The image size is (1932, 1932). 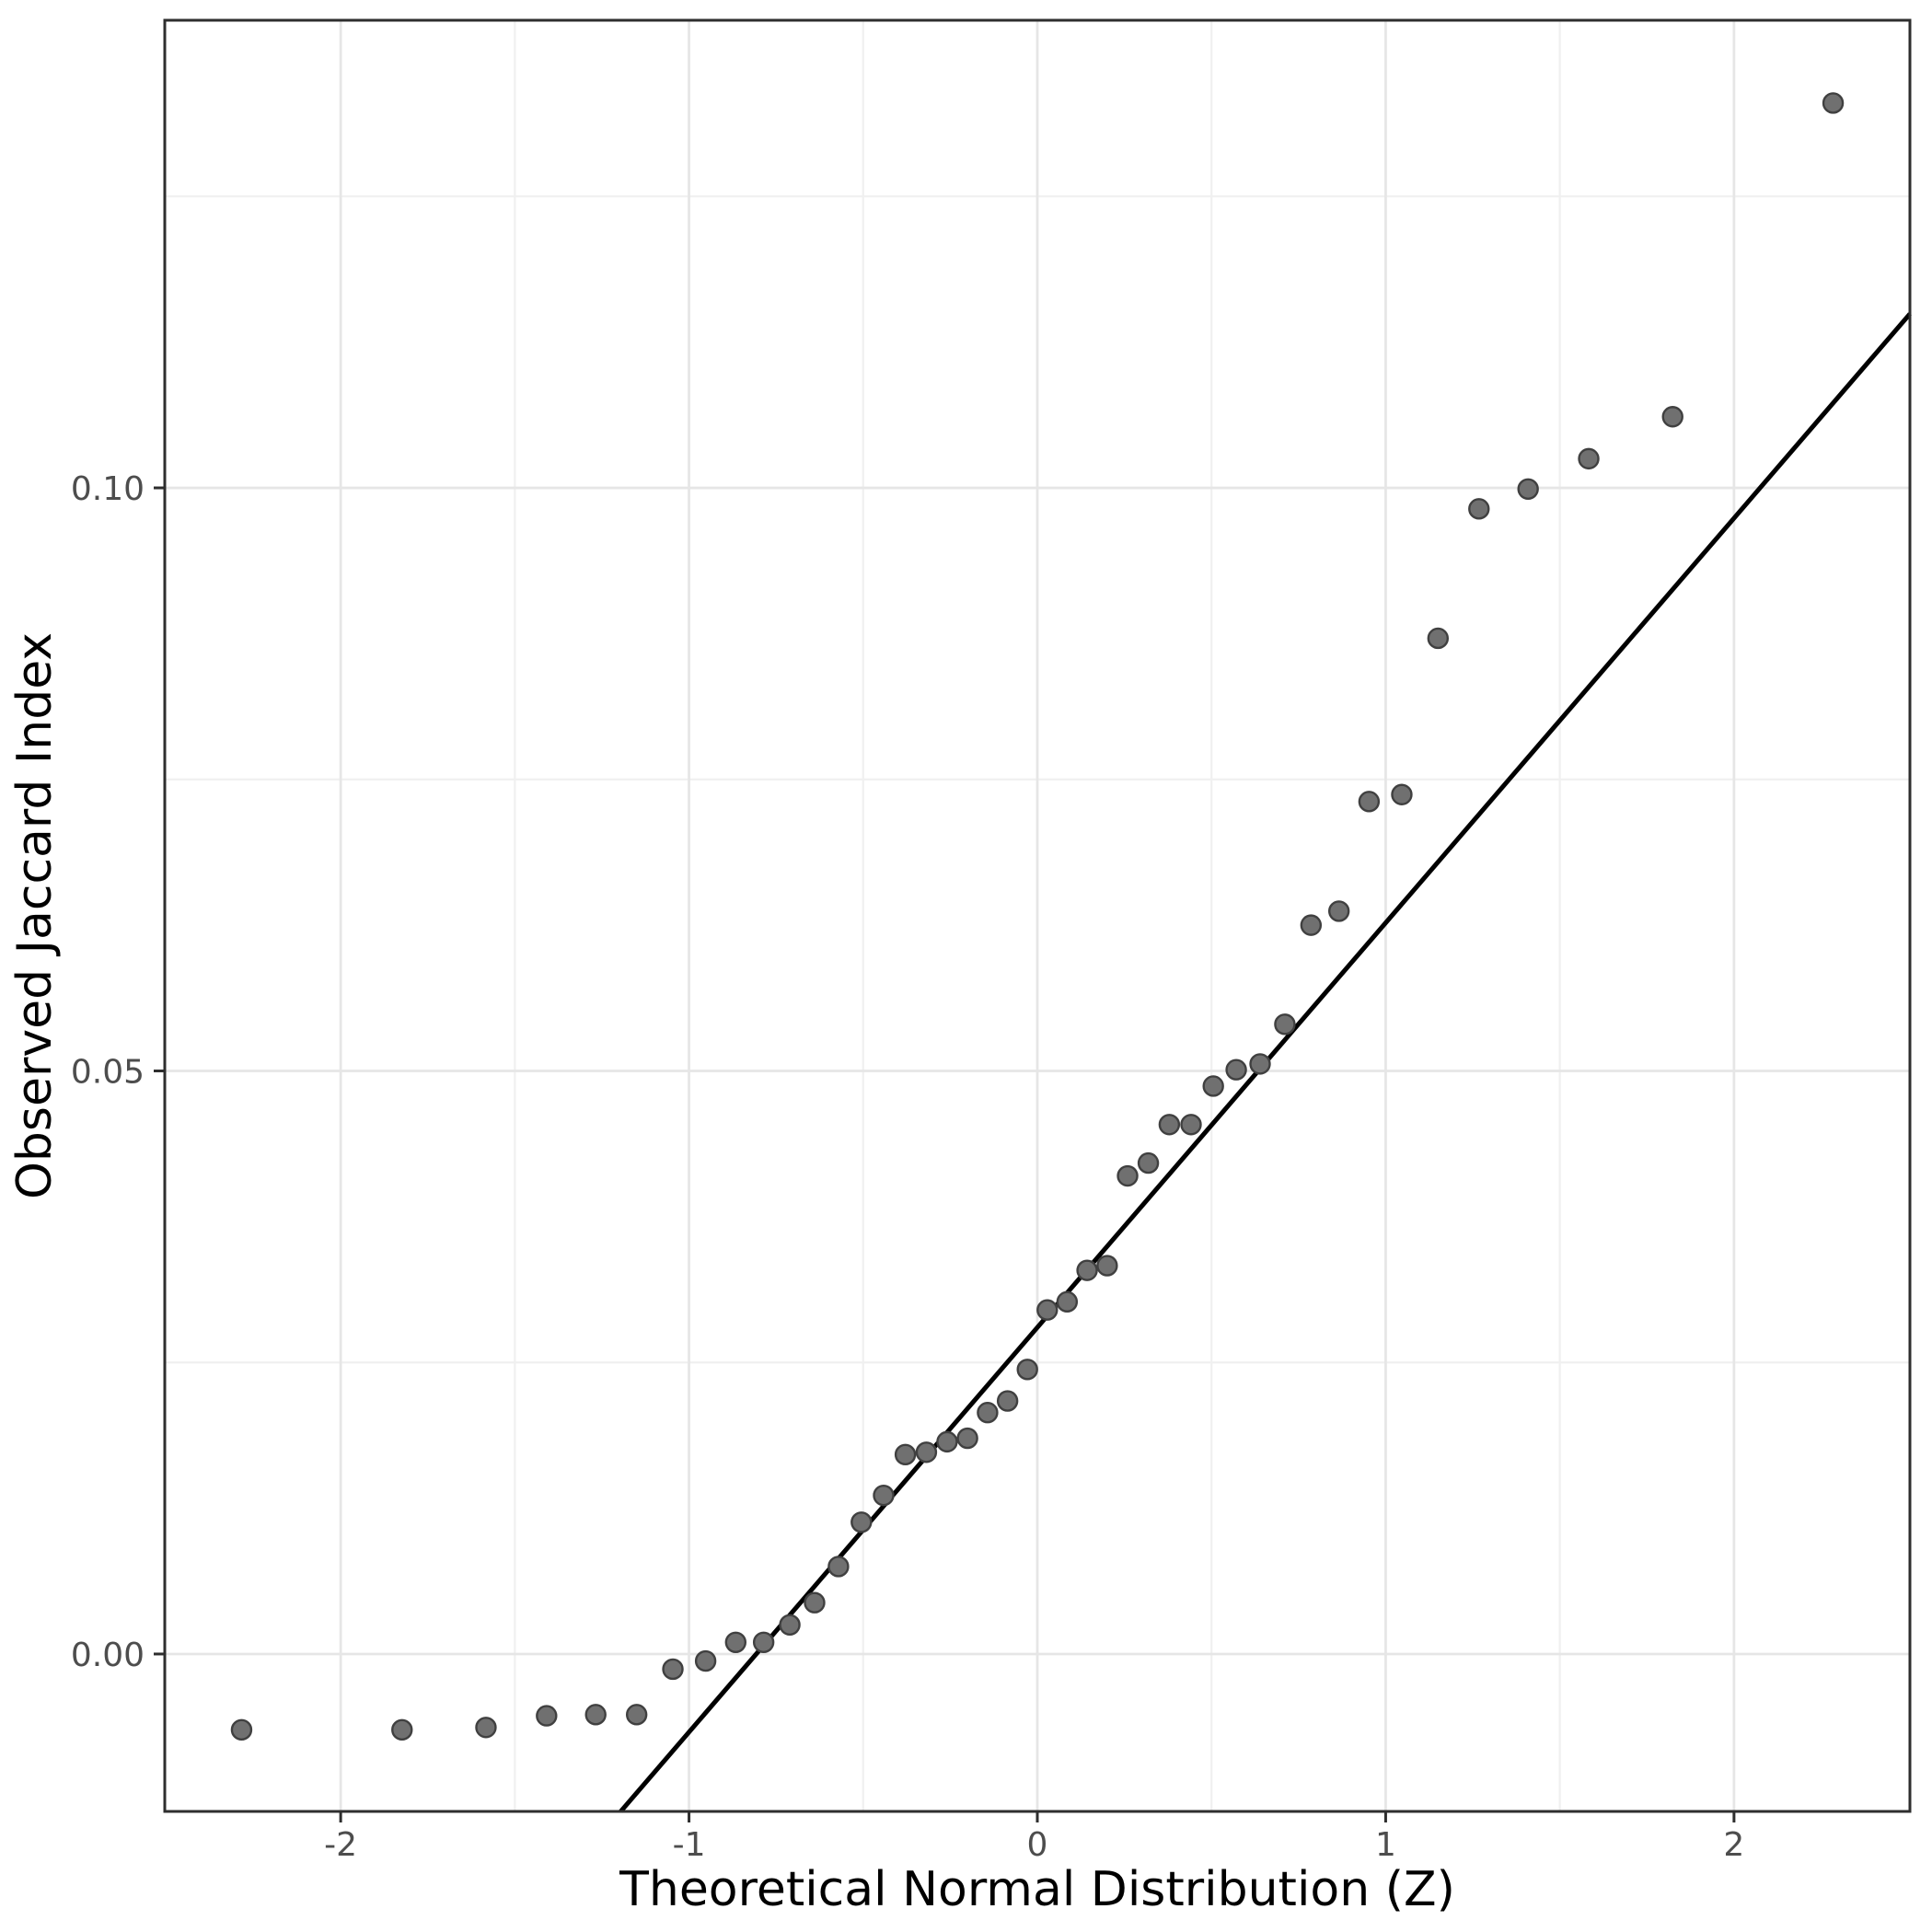 I want to click on x-axis-tick-label: 2, so click(x=1733, y=1845).